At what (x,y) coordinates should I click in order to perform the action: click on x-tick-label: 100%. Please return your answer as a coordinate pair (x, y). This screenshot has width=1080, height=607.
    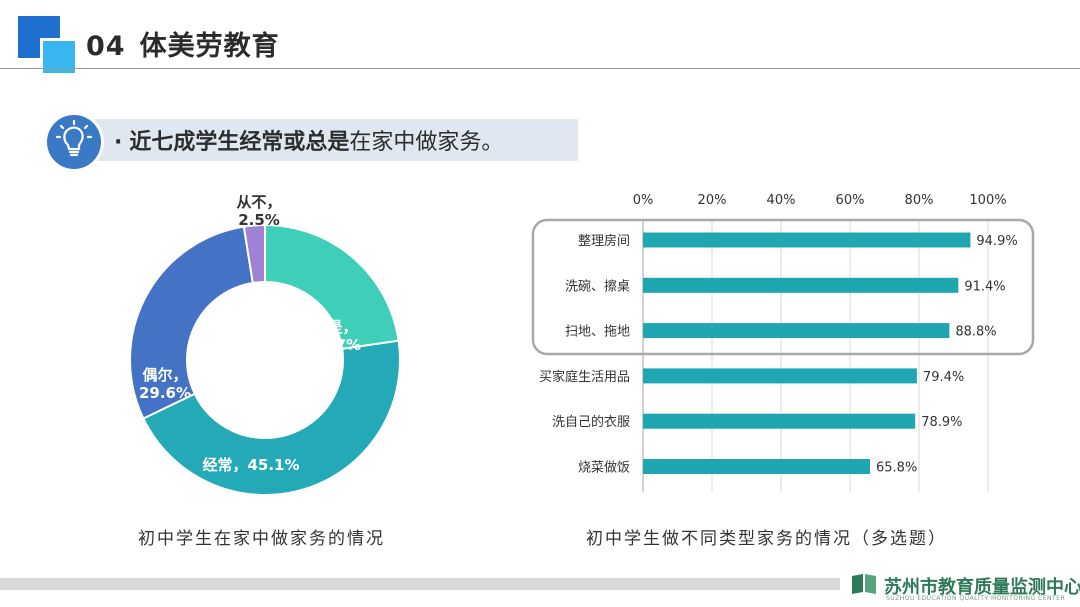
    Looking at the image, I should click on (987, 200).